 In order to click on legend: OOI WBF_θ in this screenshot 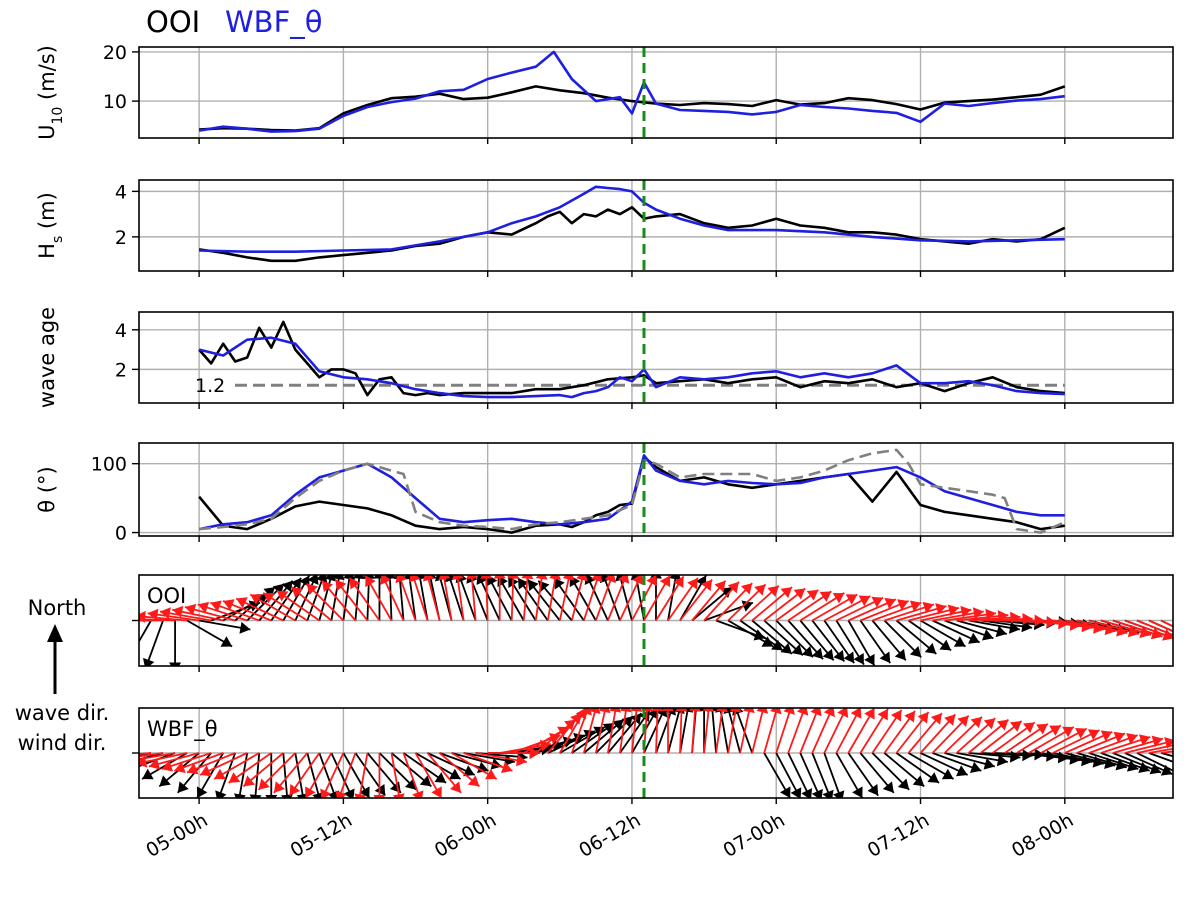, I will do `click(234, 22)`.